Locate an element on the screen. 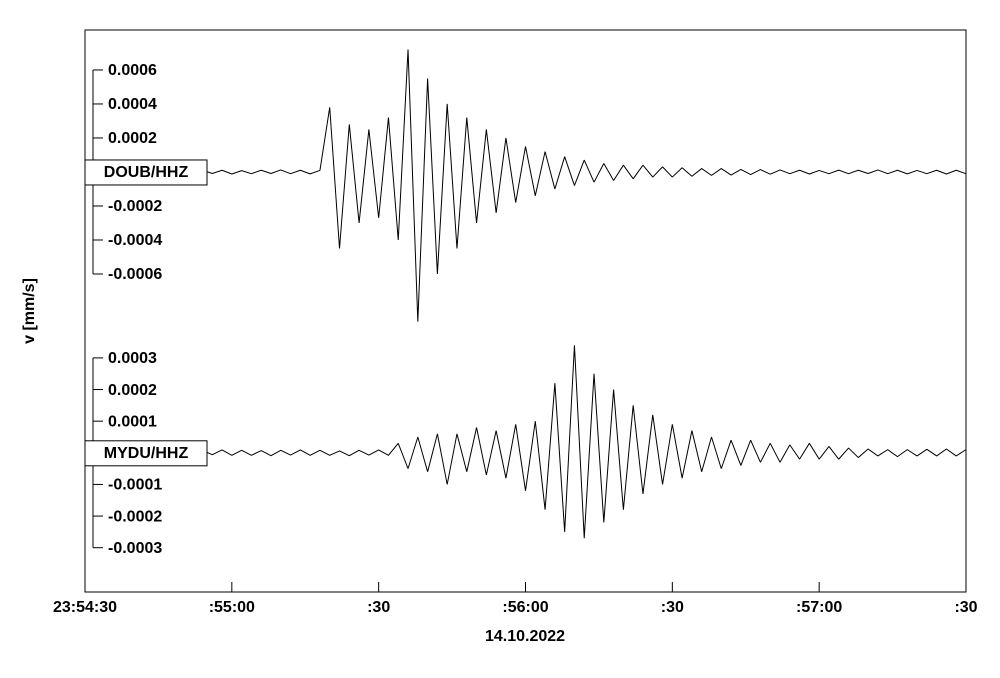 The image size is (1000, 678). x-tick-label: :57:00 is located at coordinates (819, 607).